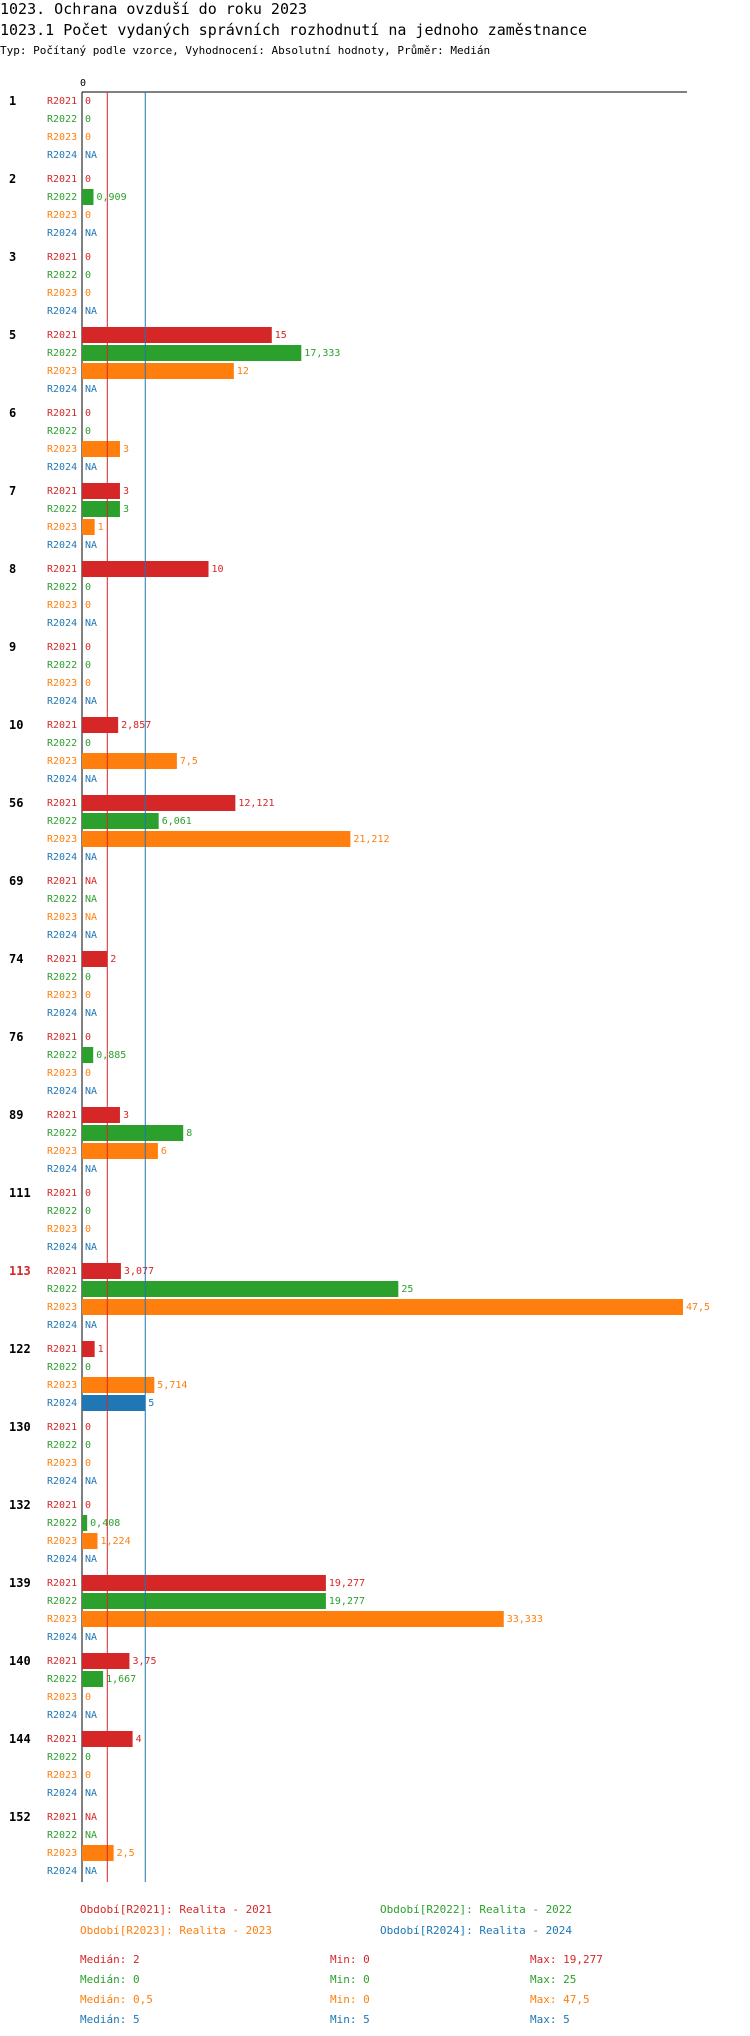  What do you see at coordinates (476, 1930) in the screenshot?
I see `legend-item: Období[R2024]: Realita - 2024` at bounding box center [476, 1930].